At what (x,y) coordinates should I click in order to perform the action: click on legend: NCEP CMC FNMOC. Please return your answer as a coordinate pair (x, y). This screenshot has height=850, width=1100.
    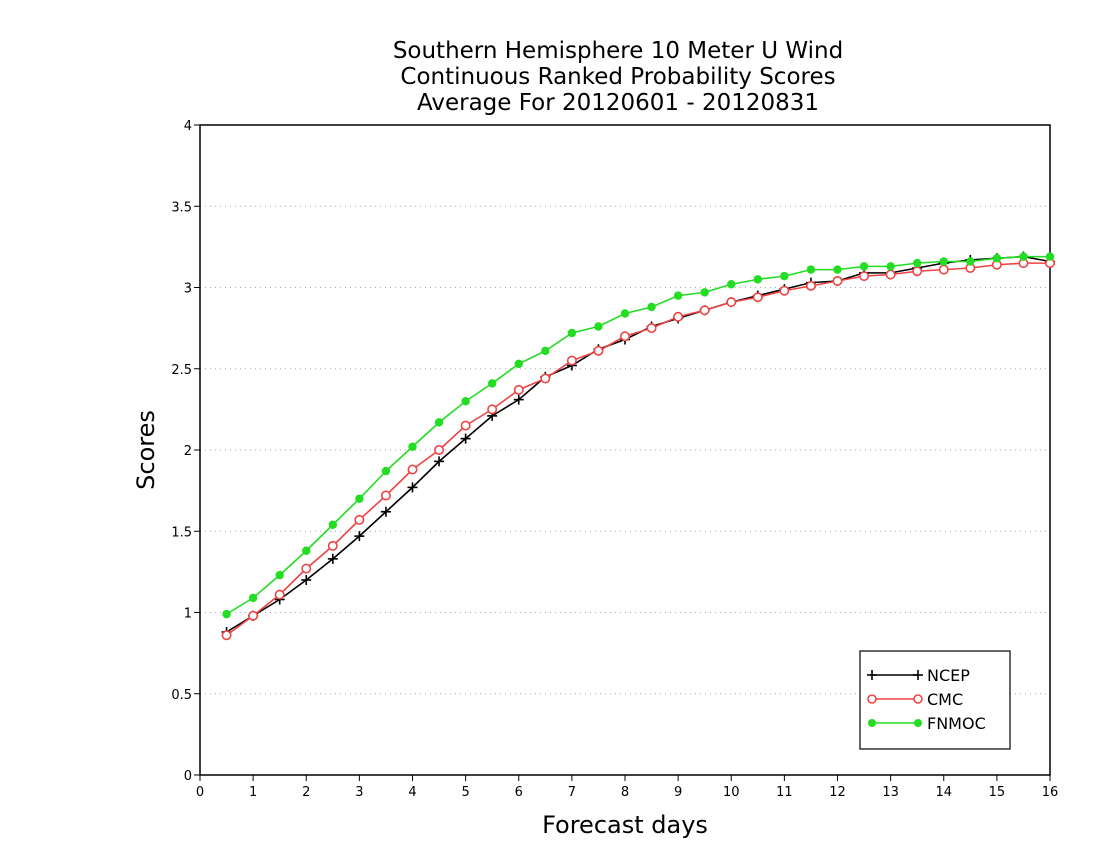
    Looking at the image, I should click on (935, 700).